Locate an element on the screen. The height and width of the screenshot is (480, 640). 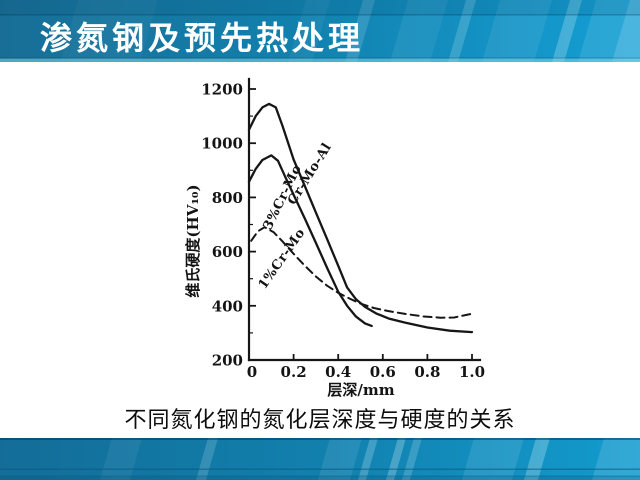
curve-1-Cr-Mo is located at coordinates (361, 272).